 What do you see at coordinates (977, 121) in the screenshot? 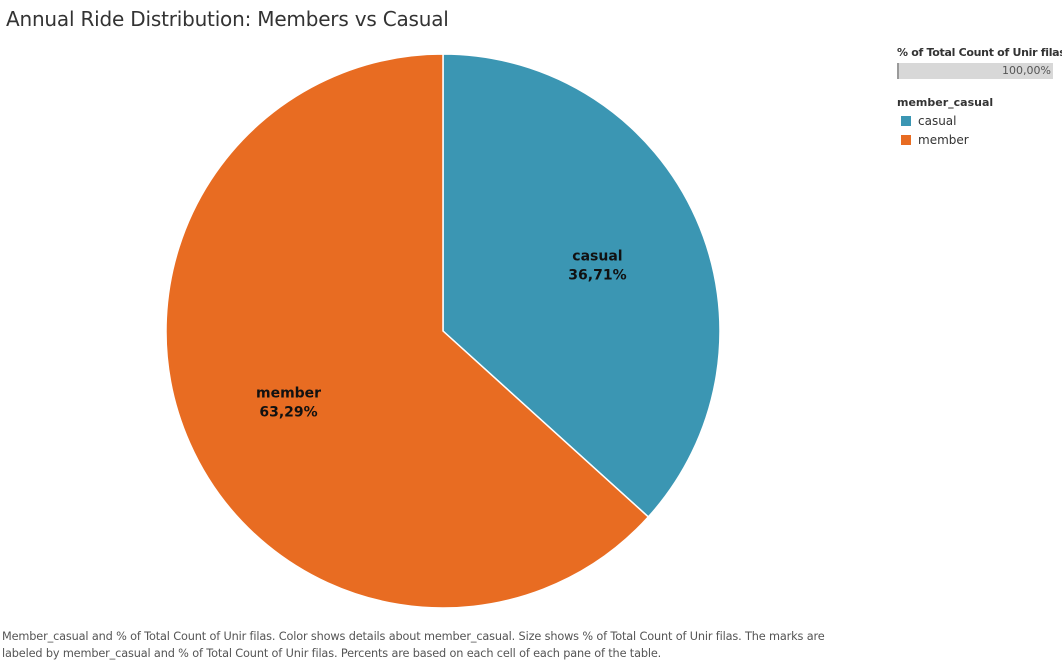
I see `legend-item-casual: casual` at bounding box center [977, 121].